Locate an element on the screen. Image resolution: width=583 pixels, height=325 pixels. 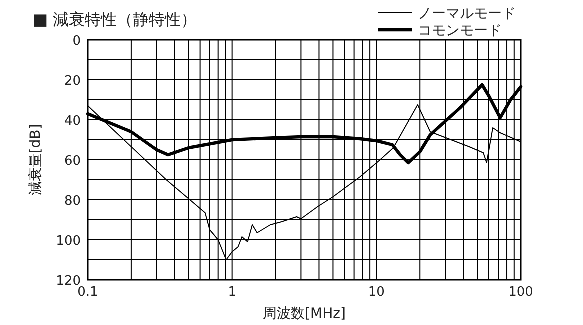
chart-title: ■ 減衰特性（静特性） is located at coordinates (115, 19).